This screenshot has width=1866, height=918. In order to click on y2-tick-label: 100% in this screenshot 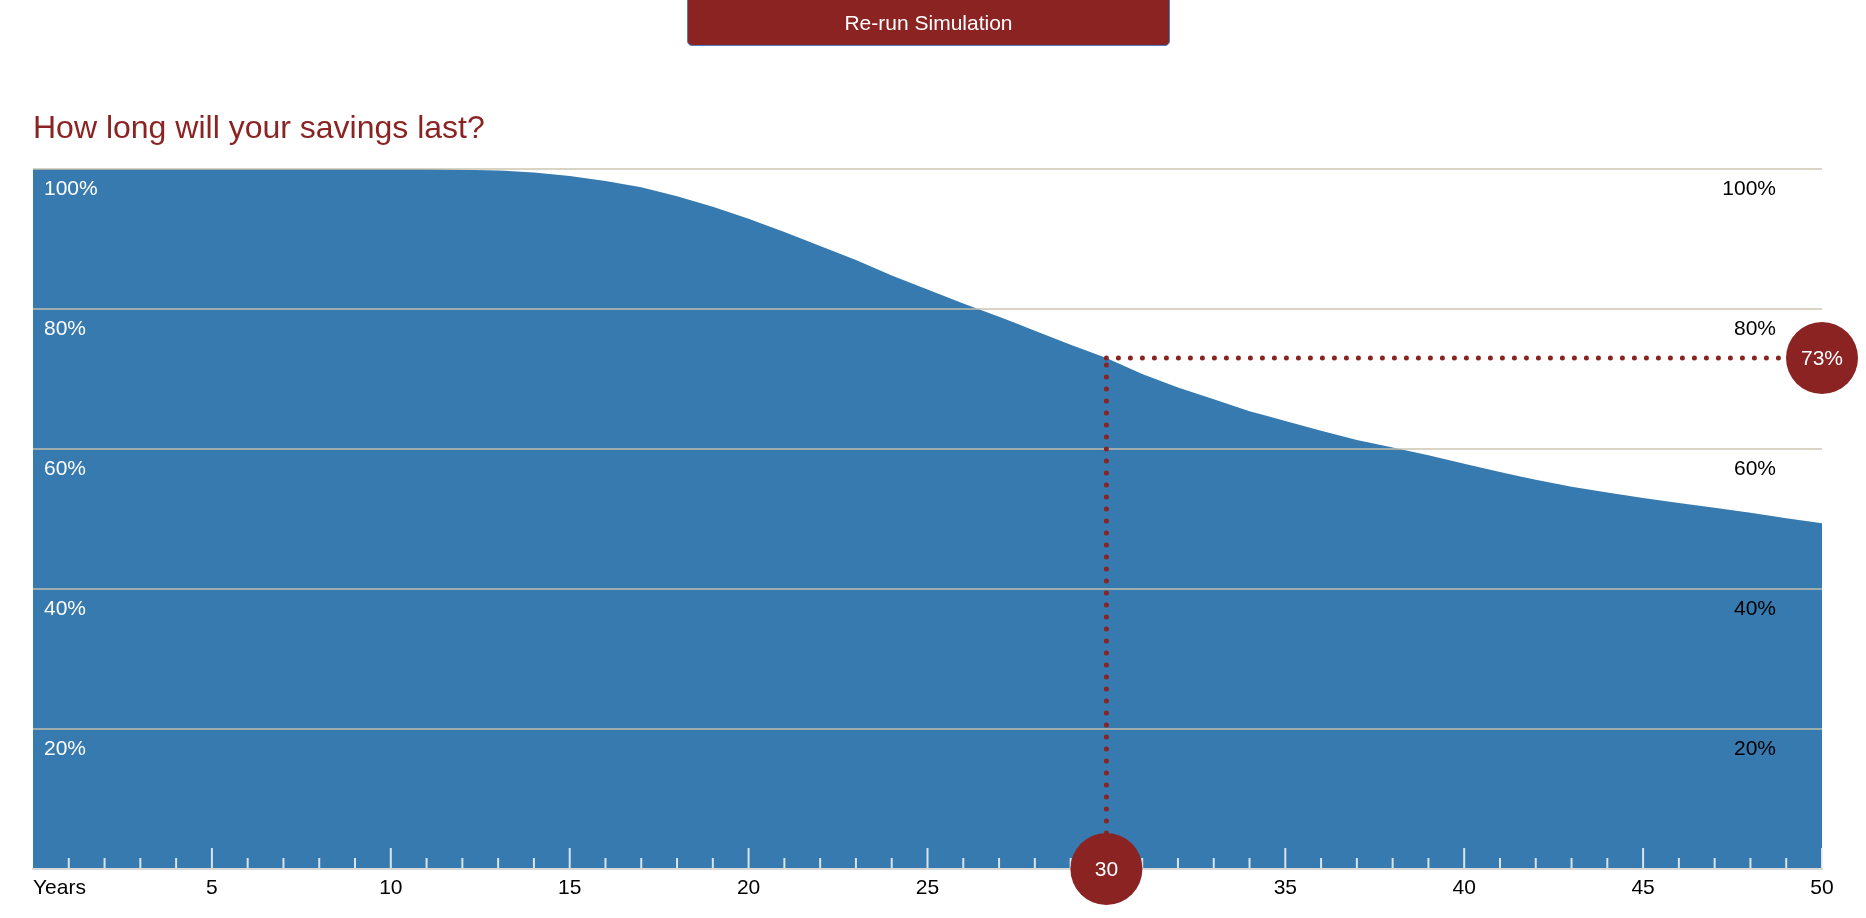, I will do `click(1749, 187)`.